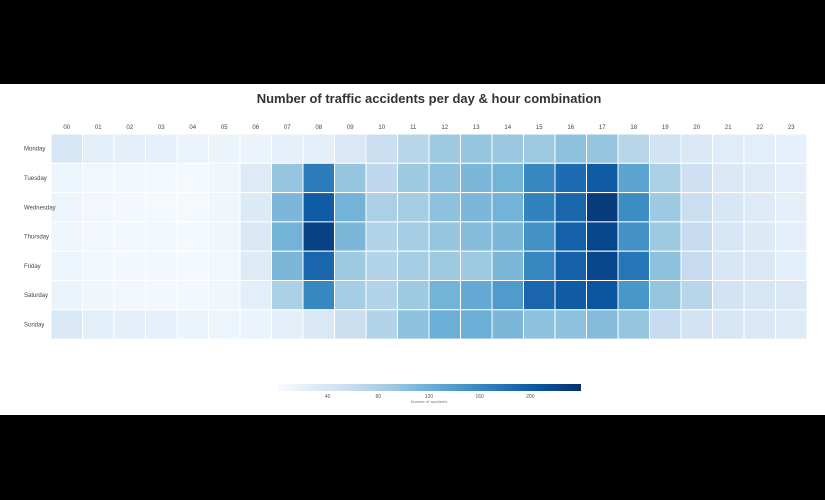 The width and height of the screenshot is (825, 500). I want to click on x-tick-label: 20, so click(696, 128).